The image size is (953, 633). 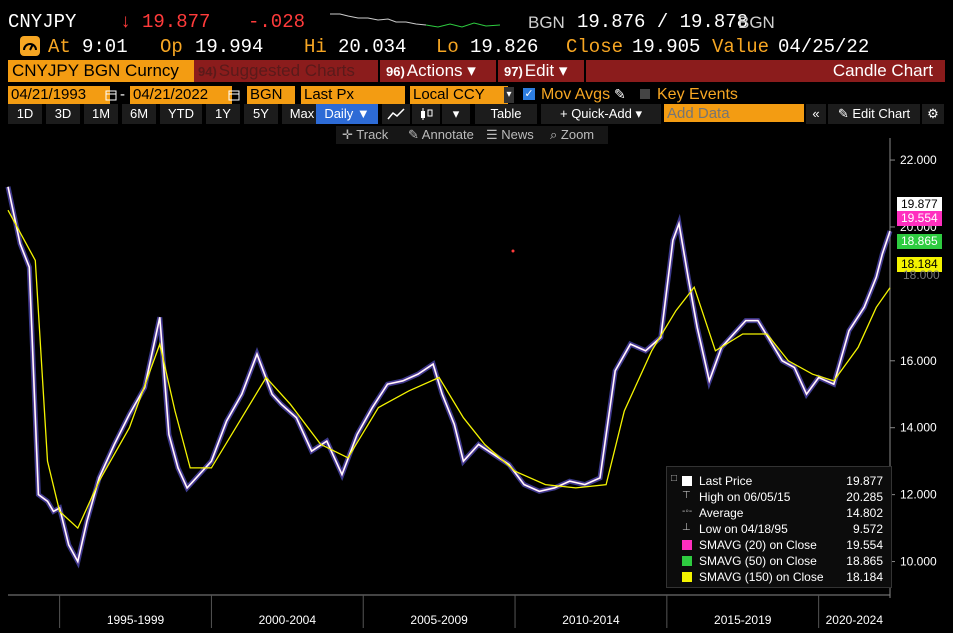 What do you see at coordinates (687, 561) in the screenshot?
I see `legend-swatch` at bounding box center [687, 561].